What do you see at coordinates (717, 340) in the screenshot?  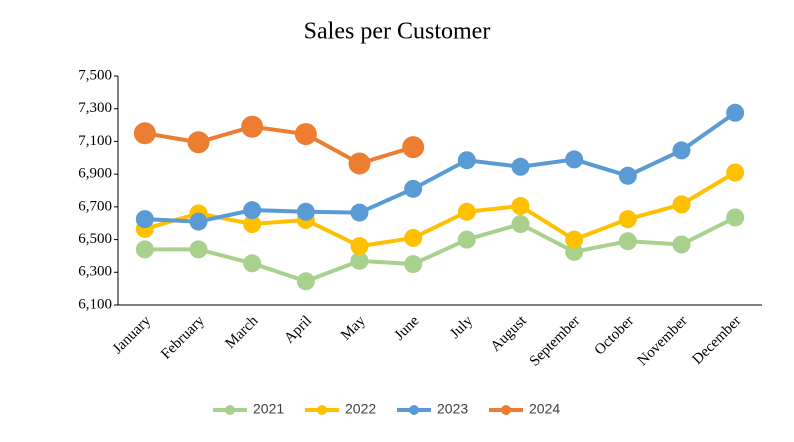 I see `x-tick-label: December` at bounding box center [717, 340].